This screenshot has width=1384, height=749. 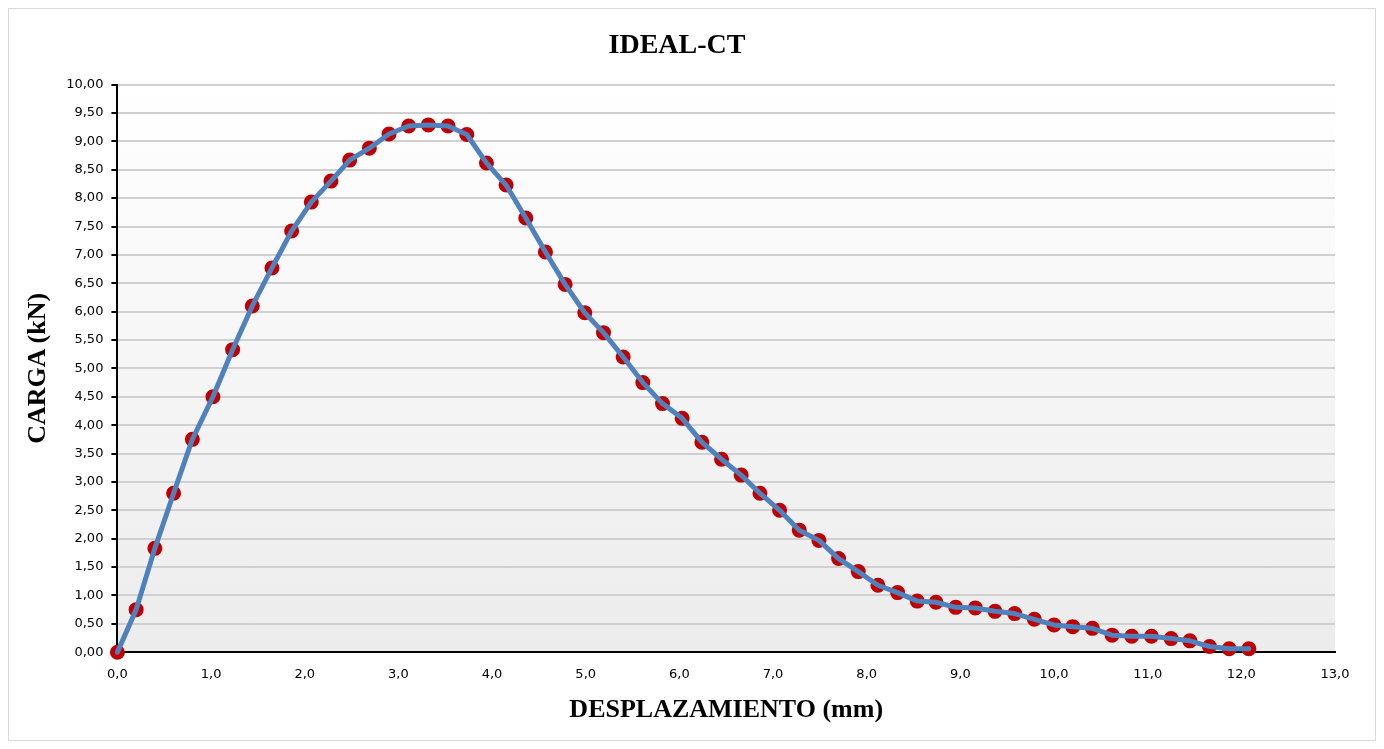 What do you see at coordinates (89, 594) in the screenshot?
I see `y-tick-label: 1,00` at bounding box center [89, 594].